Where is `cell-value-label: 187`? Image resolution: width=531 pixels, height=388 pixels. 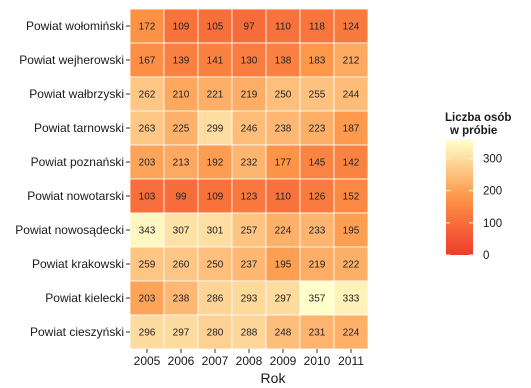 cell-value-label: 187 is located at coordinates (351, 129).